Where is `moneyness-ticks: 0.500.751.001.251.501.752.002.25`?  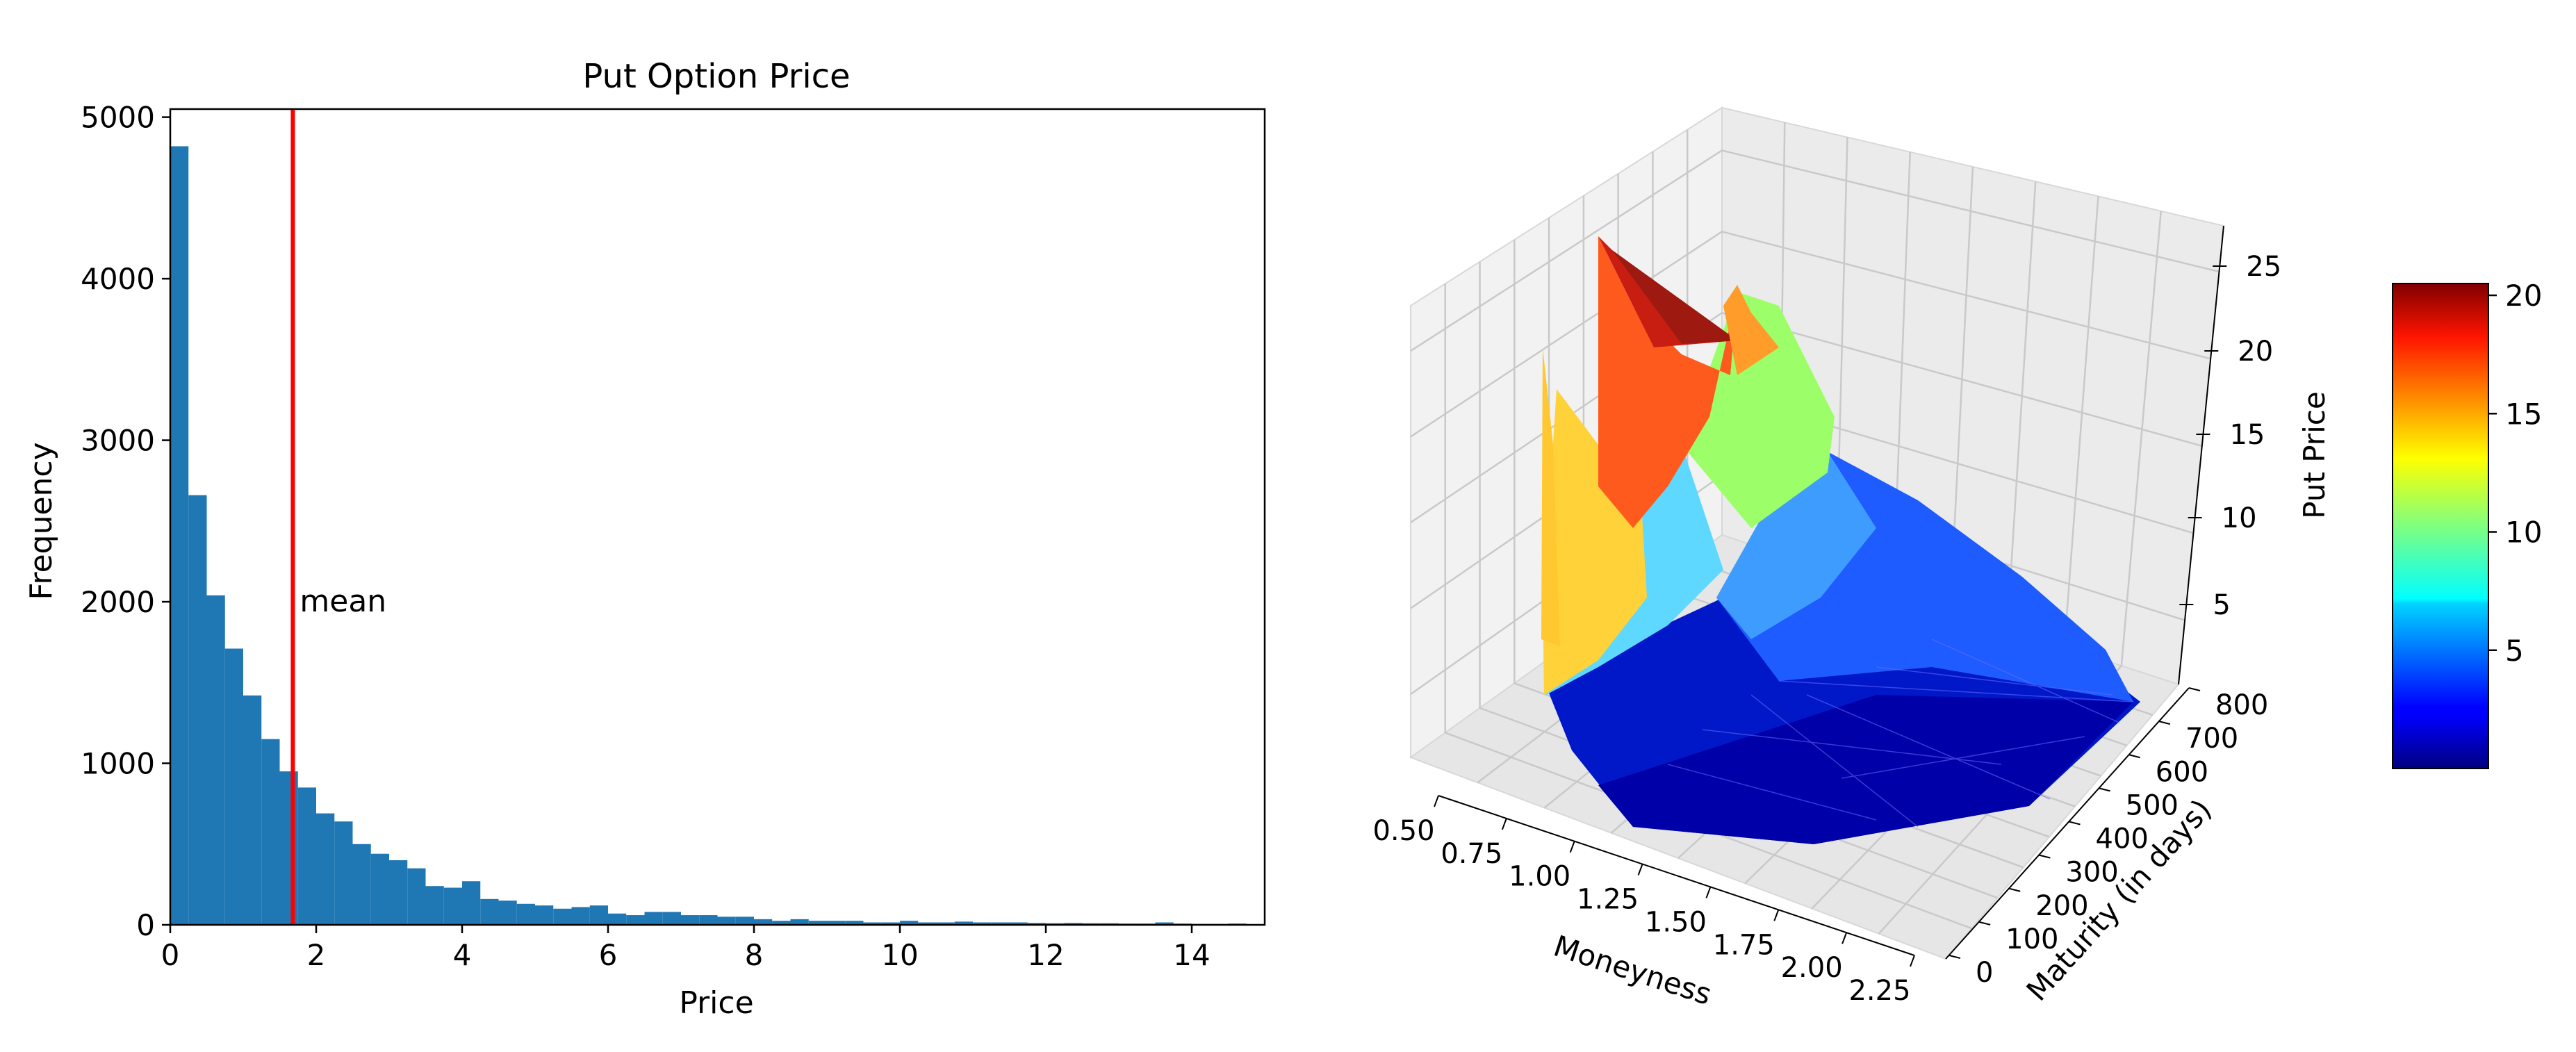 moneyness-ticks: 0.500.751.001.251.501.752.002.25 is located at coordinates (1643, 901).